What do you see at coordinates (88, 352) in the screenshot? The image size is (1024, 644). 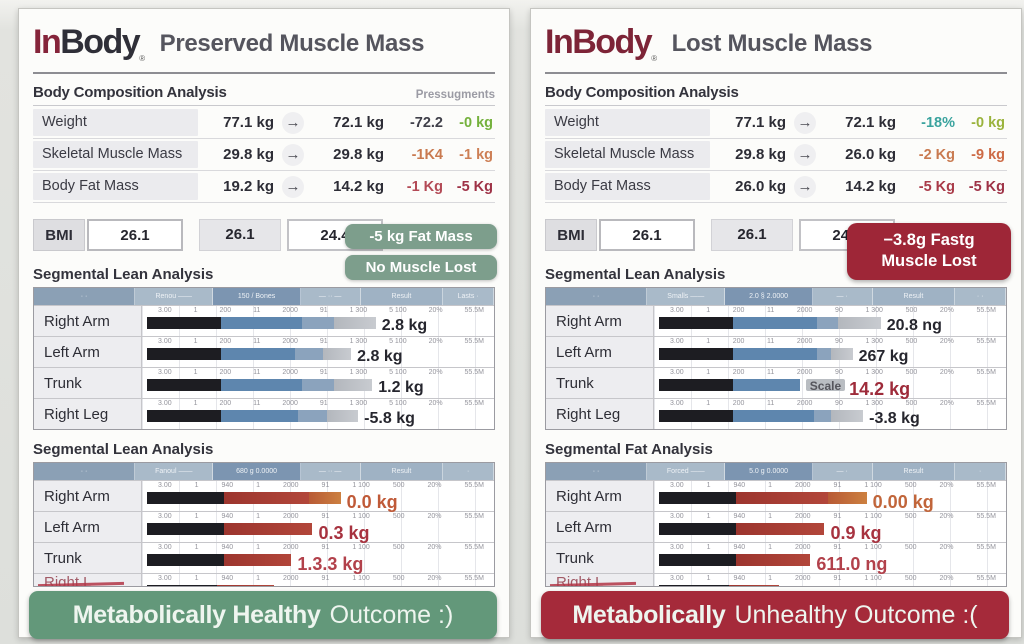 I see `segment-label: Left Arm` at bounding box center [88, 352].